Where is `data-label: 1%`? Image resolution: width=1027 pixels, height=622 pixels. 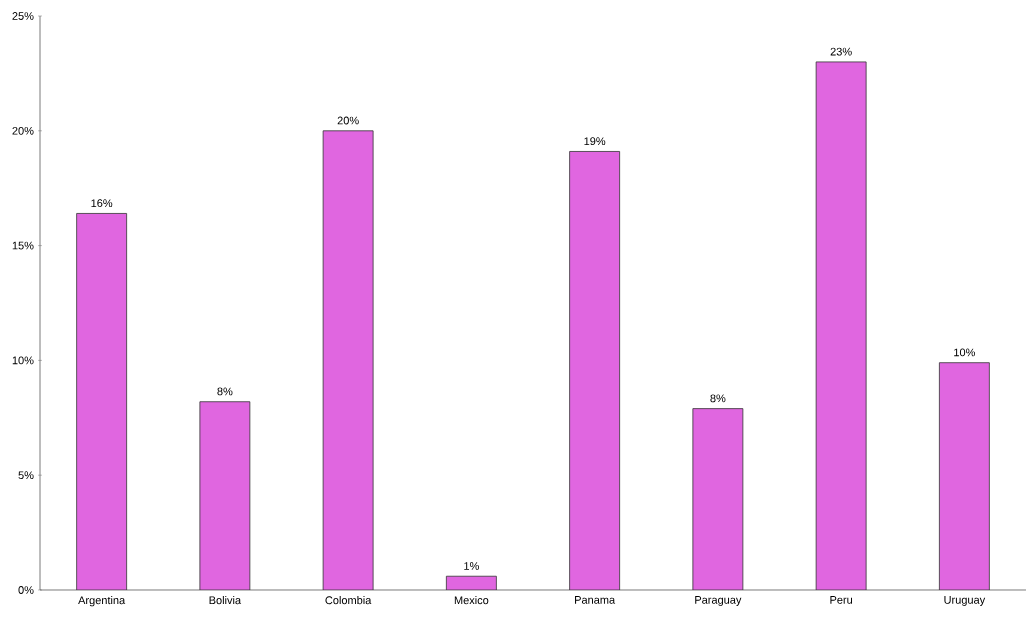 data-label: 1% is located at coordinates (471, 566).